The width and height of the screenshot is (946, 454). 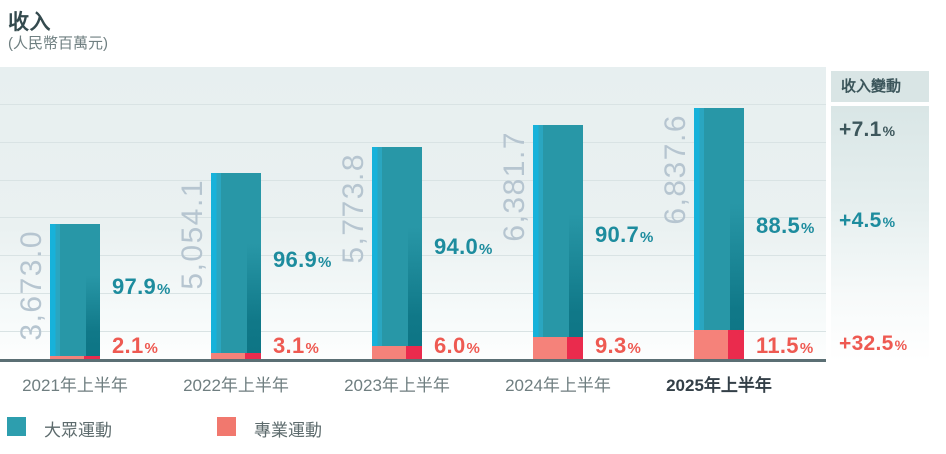 What do you see at coordinates (78, 430) in the screenshot?
I see `legend-label-mass-sports: 大眾運動` at bounding box center [78, 430].